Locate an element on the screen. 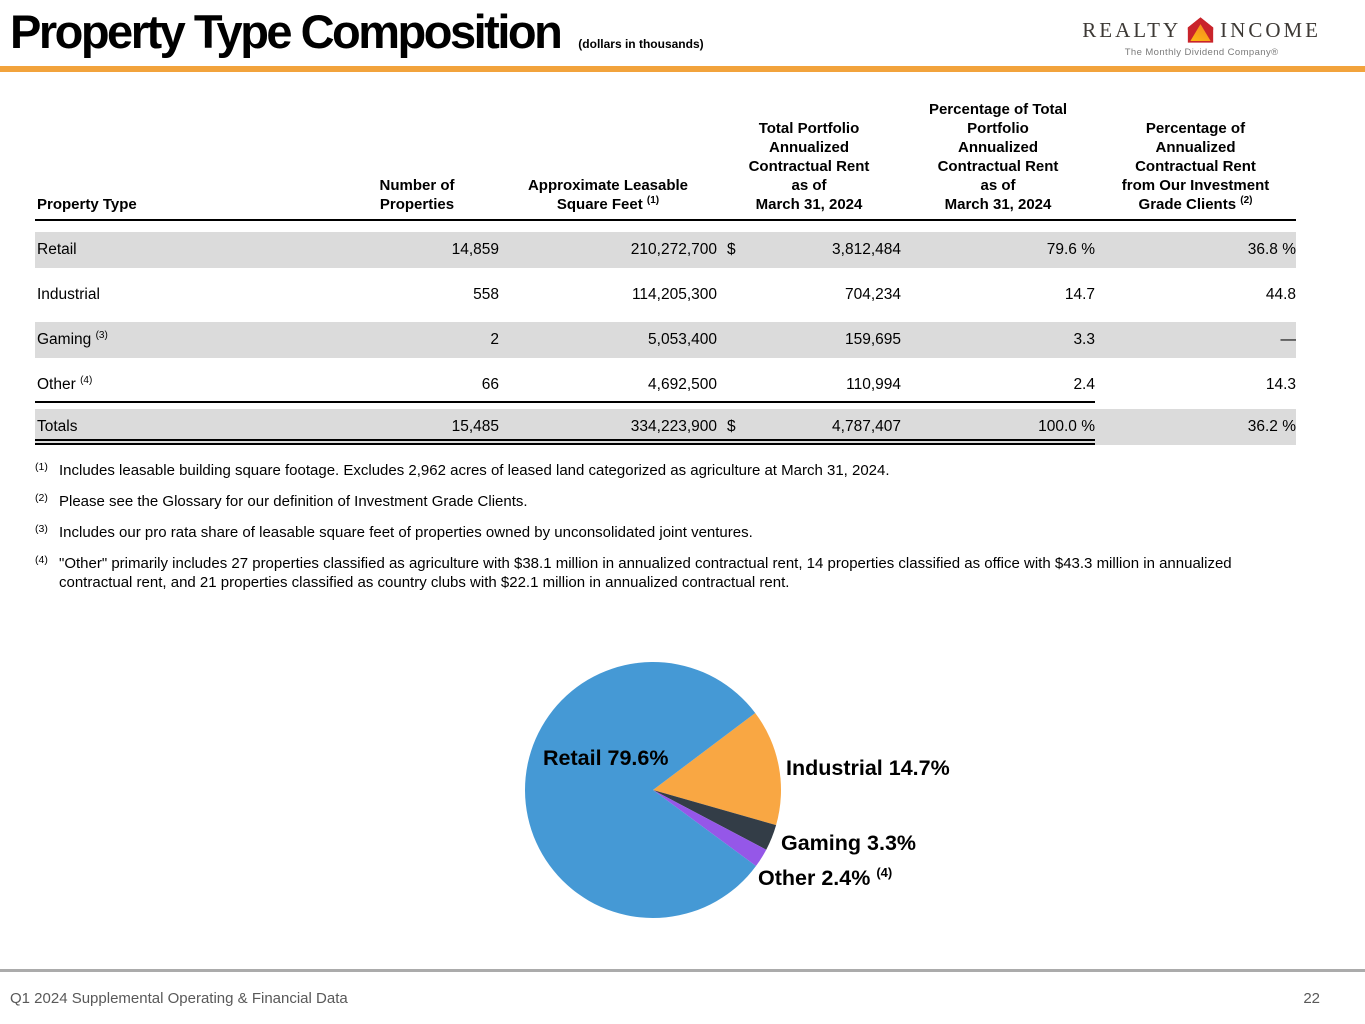  cell-property-type: Gaming (3) is located at coordinates (185, 340).